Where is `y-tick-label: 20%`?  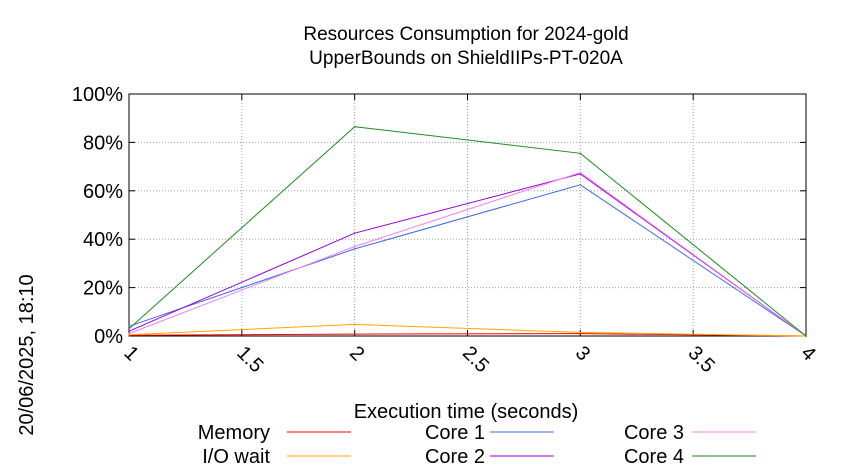
y-tick-label: 20% is located at coordinates (103, 289).